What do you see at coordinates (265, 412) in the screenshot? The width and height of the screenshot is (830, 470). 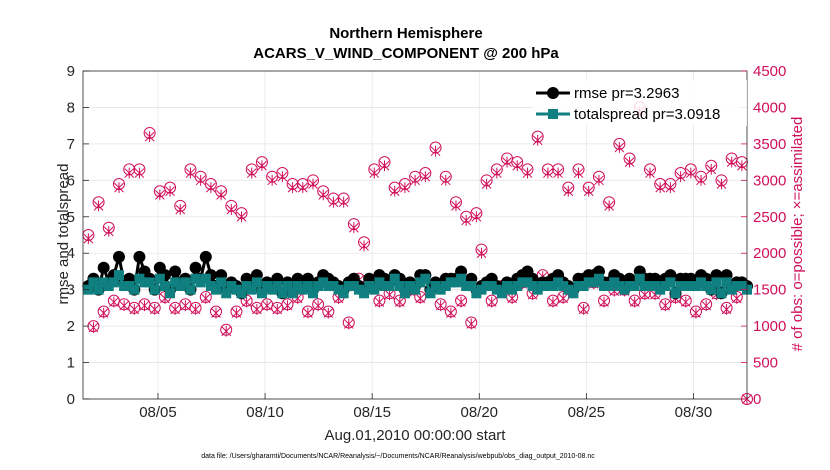 I see `x-tick-label: 08/10` at bounding box center [265, 412].